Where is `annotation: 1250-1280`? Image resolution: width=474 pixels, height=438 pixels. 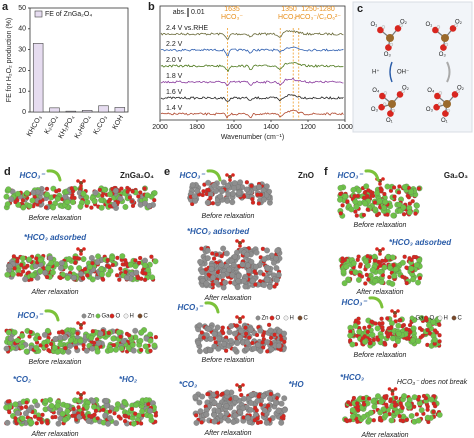
annotation: 1250-1280 is located at coordinates (318, 9).